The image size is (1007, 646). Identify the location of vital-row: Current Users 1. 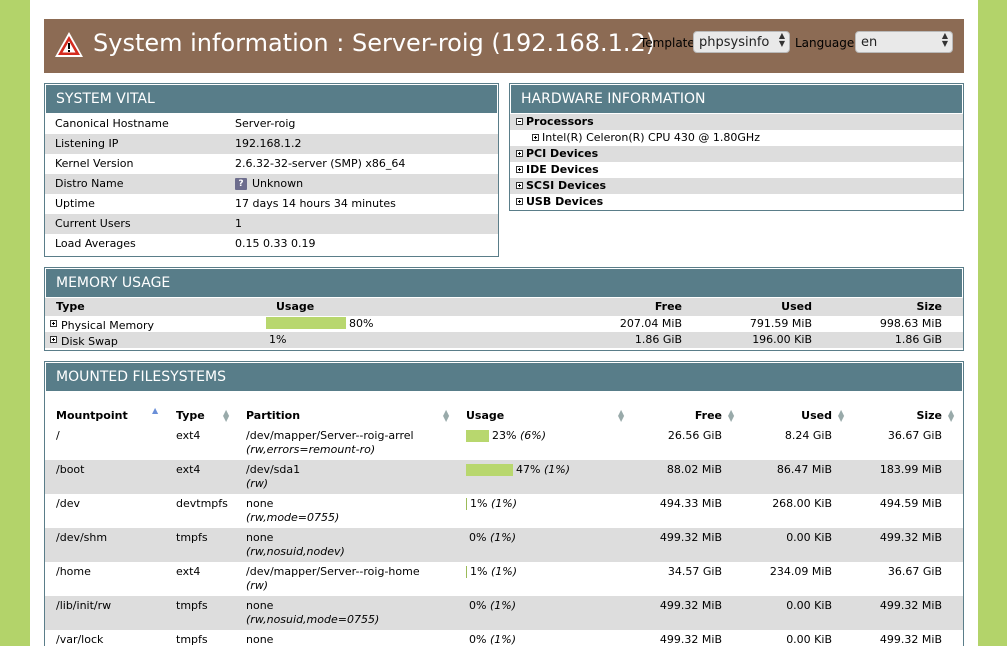
(271, 224).